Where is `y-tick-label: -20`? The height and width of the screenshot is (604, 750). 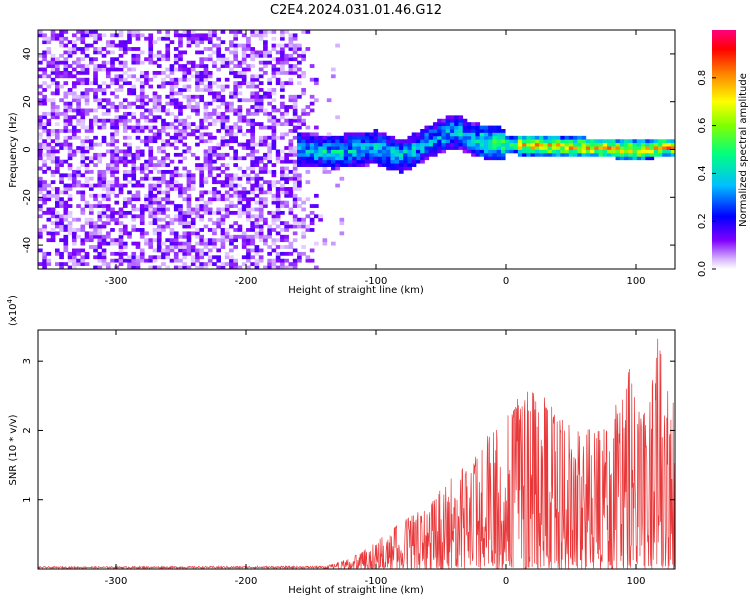 y-tick-label: -20 is located at coordinates (27, 197).